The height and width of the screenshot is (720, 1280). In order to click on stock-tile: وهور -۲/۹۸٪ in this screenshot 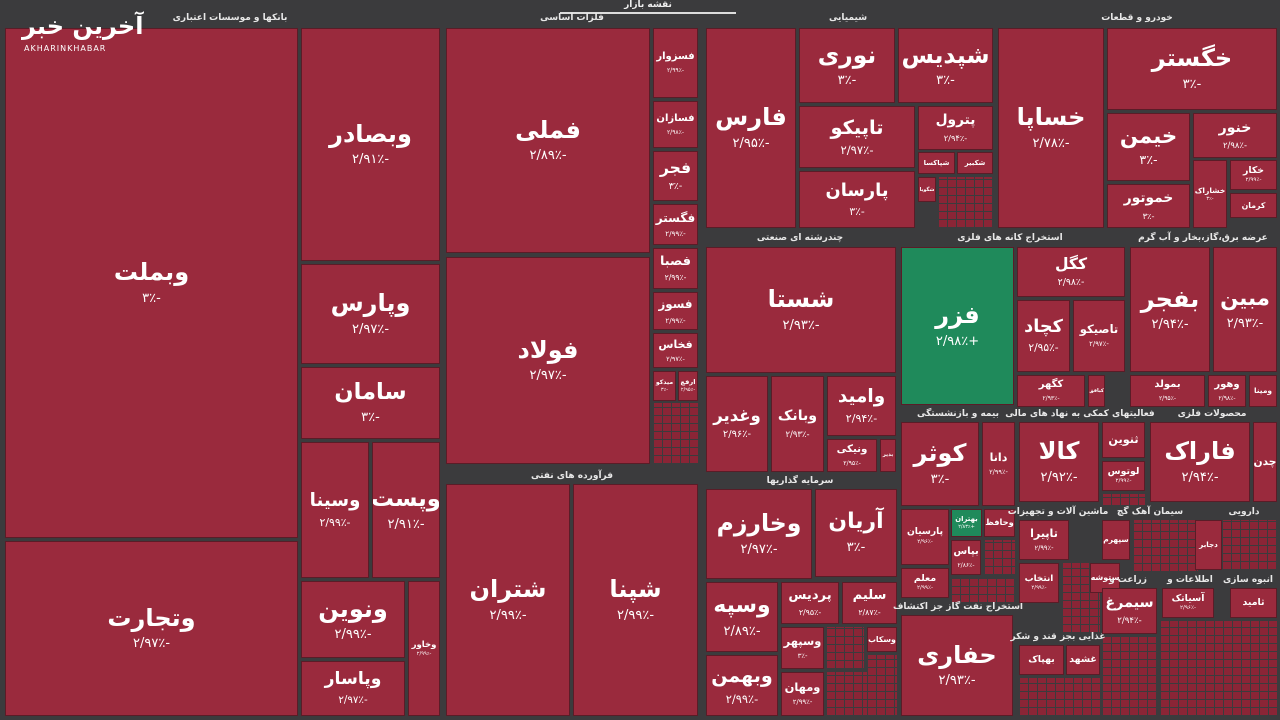, I will do `click(1227, 391)`.